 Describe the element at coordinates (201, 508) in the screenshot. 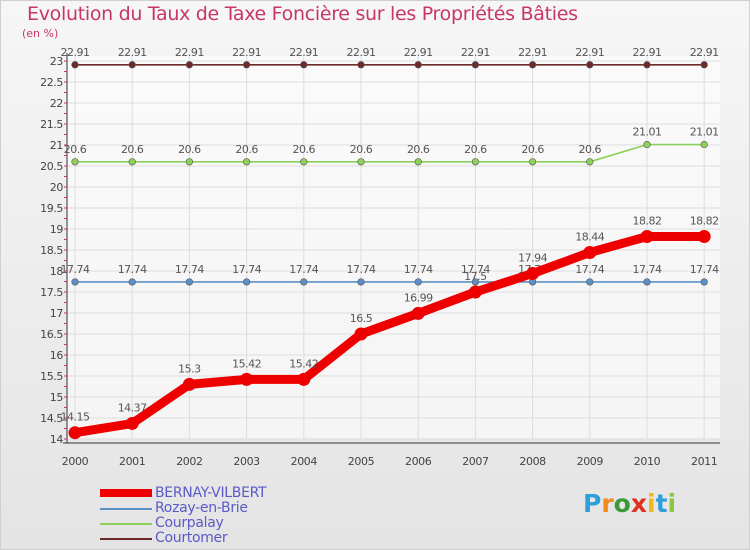

I see `legend-label: Rozay-en-Brie` at that location.